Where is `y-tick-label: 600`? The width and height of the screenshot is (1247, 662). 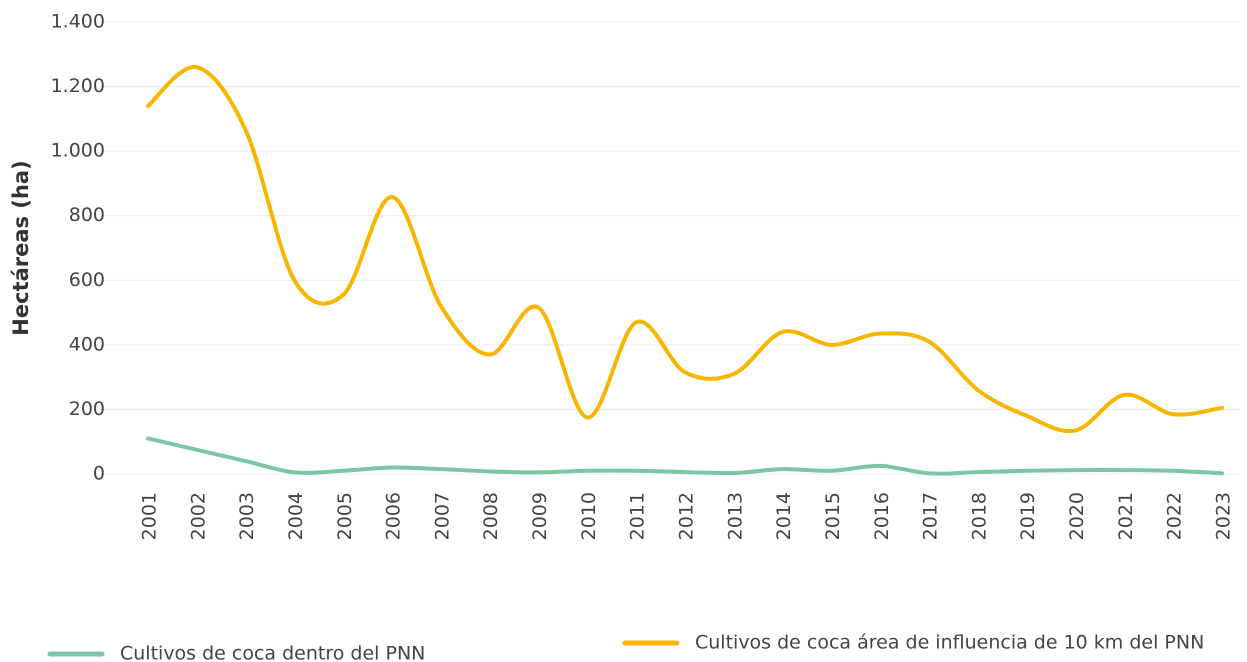 y-tick-label: 600 is located at coordinates (87, 280).